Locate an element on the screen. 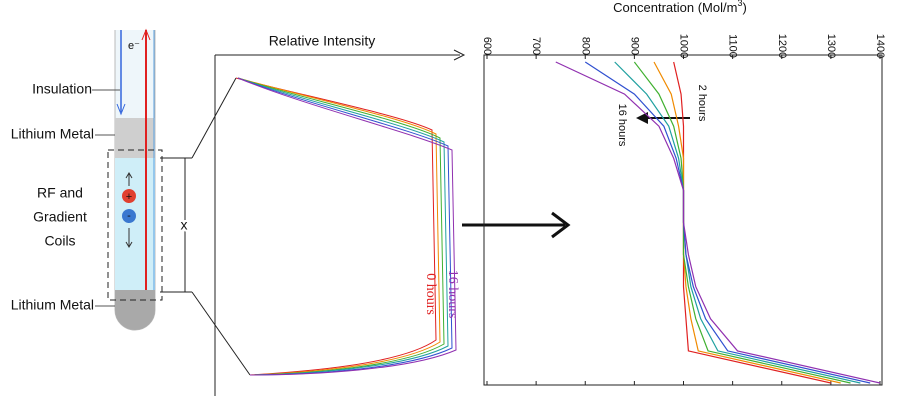  label: x is located at coordinates (184, 225).